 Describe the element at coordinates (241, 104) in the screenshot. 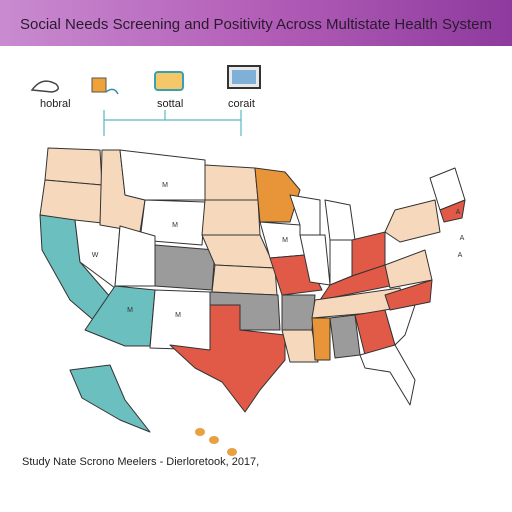

I see `legend-label: corait` at that location.